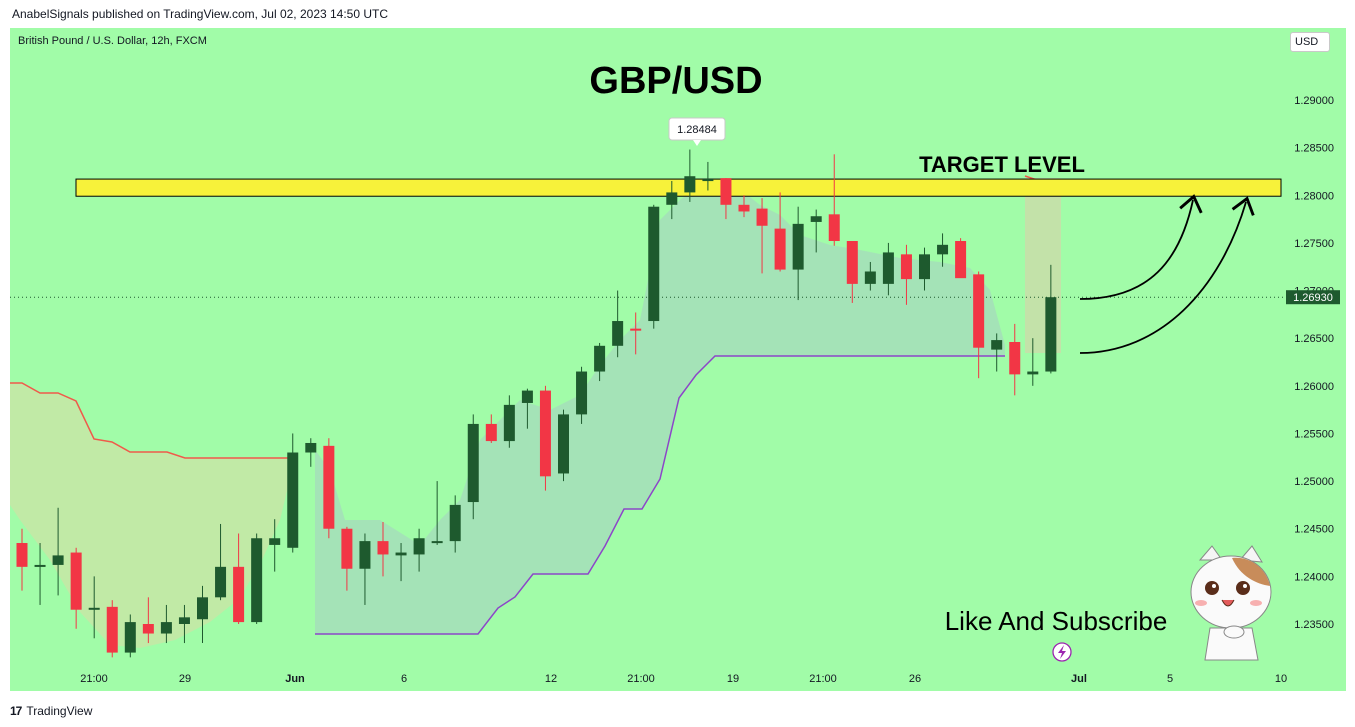  I want to click on last-price-label: 1.26930, so click(1313, 298).